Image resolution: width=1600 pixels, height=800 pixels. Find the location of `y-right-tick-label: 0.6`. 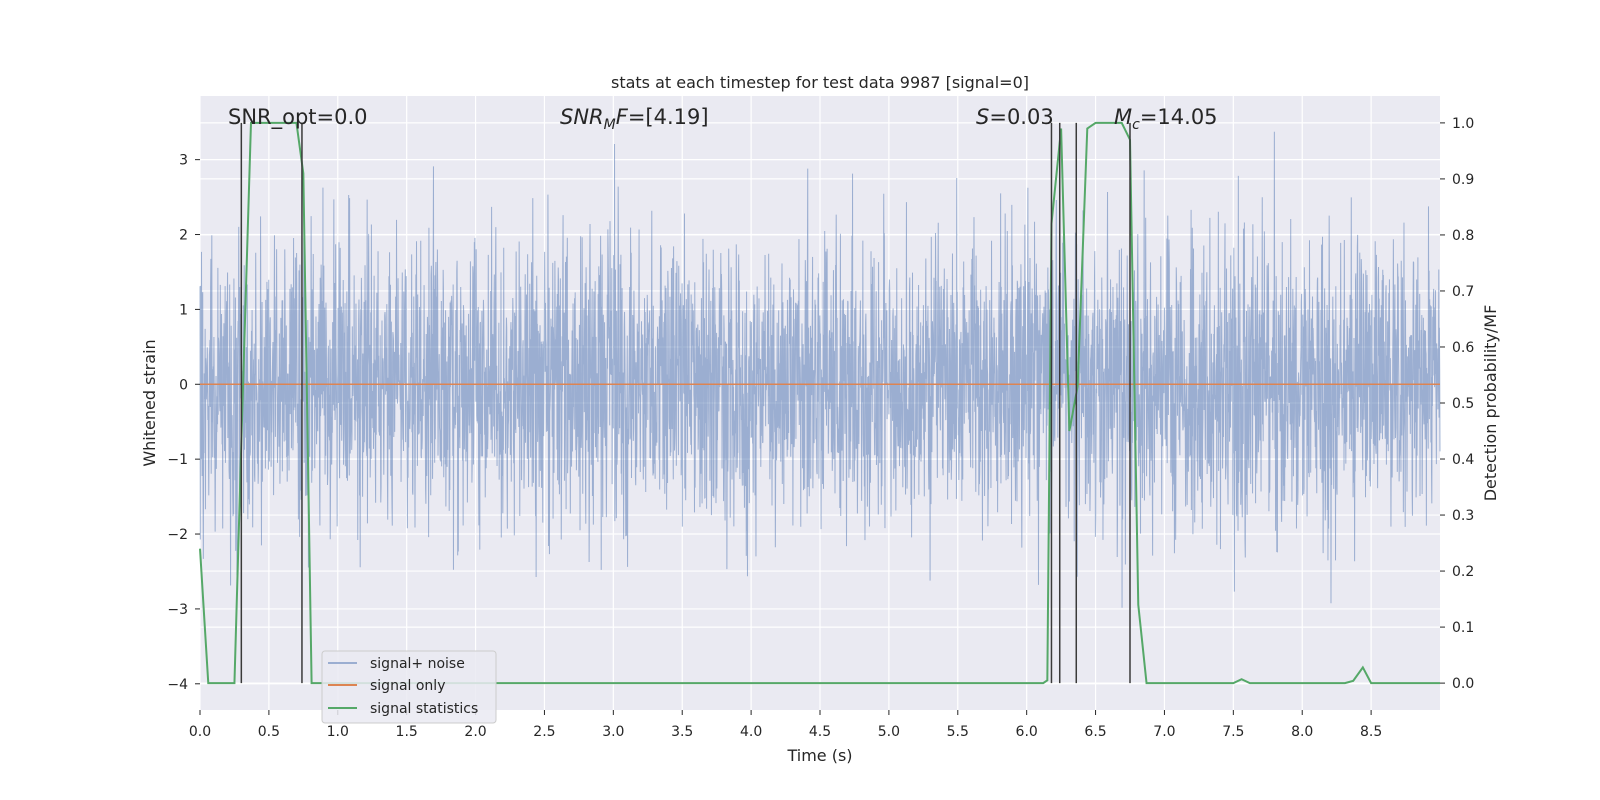

y-right-tick-label: 0.6 is located at coordinates (1463, 348).